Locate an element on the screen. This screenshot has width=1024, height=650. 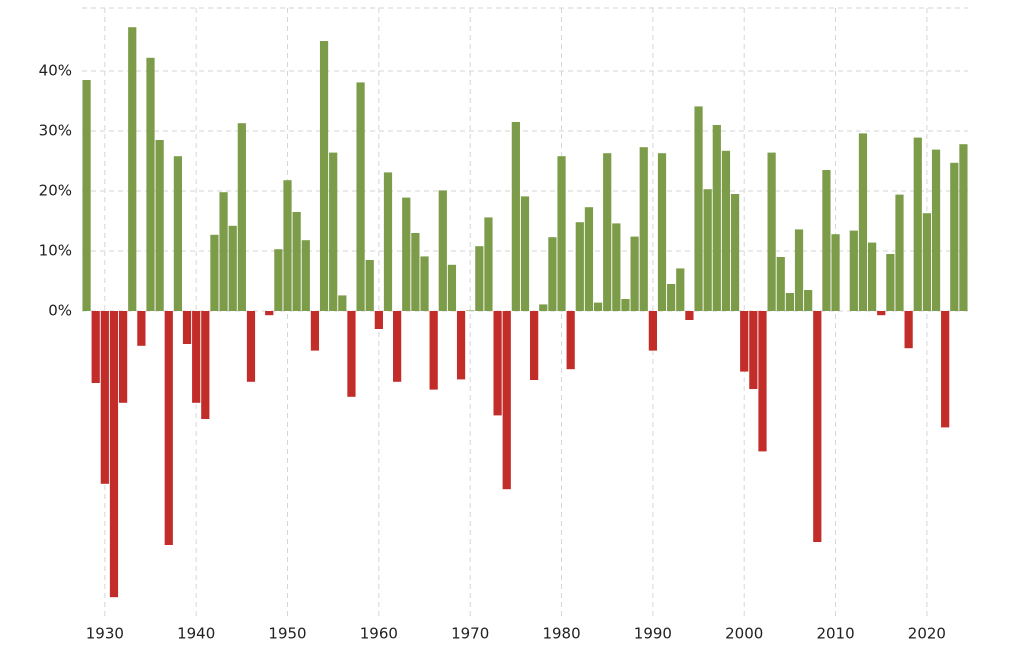
y-tick-label: 10% is located at coordinates (55, 251).